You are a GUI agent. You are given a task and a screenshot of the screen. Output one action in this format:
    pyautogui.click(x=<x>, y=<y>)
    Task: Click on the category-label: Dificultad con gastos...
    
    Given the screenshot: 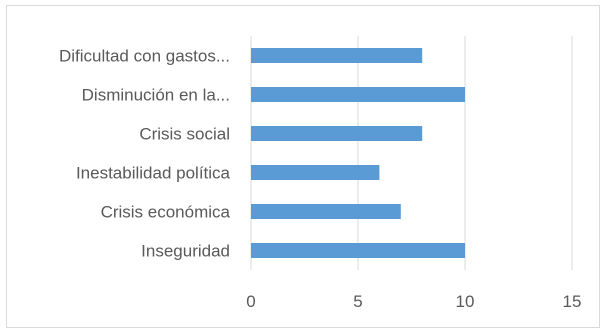 What is the action you would take?
    pyautogui.click(x=144, y=56)
    